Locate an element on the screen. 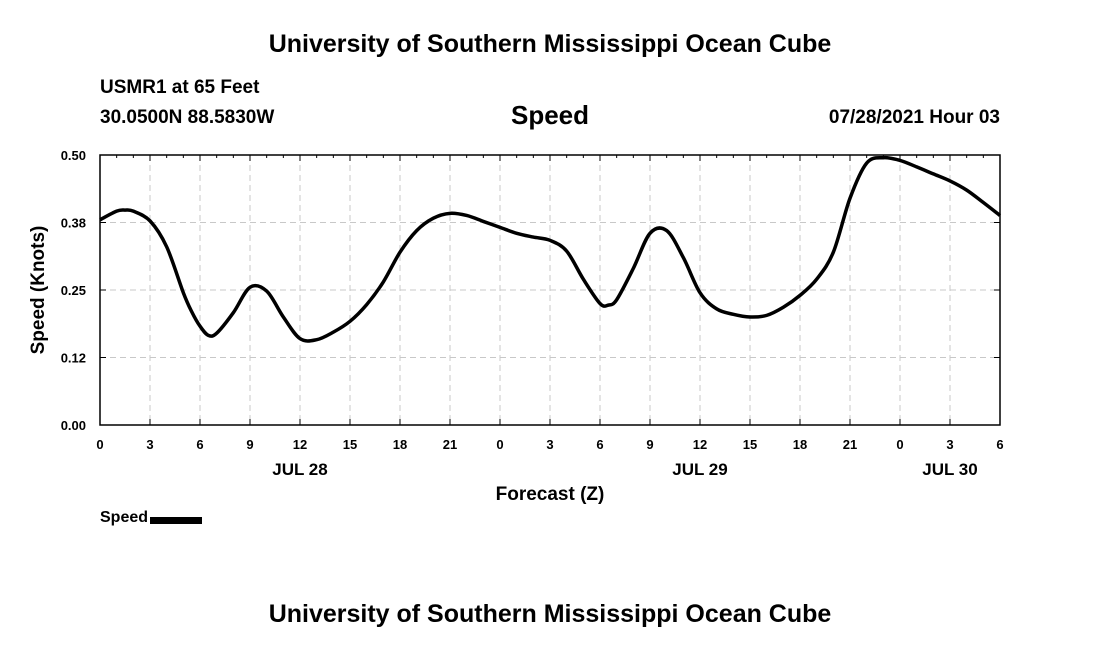 Image resolution: width=1100 pixels, height=650 pixels. y-tick-label: 0.00 is located at coordinates (73, 425).